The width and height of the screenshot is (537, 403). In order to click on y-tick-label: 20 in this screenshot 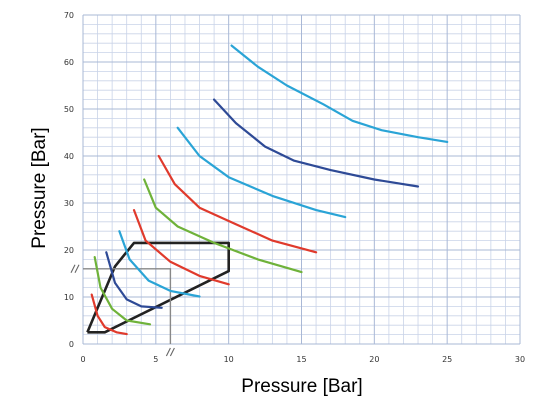, I will do `click(69, 250)`.